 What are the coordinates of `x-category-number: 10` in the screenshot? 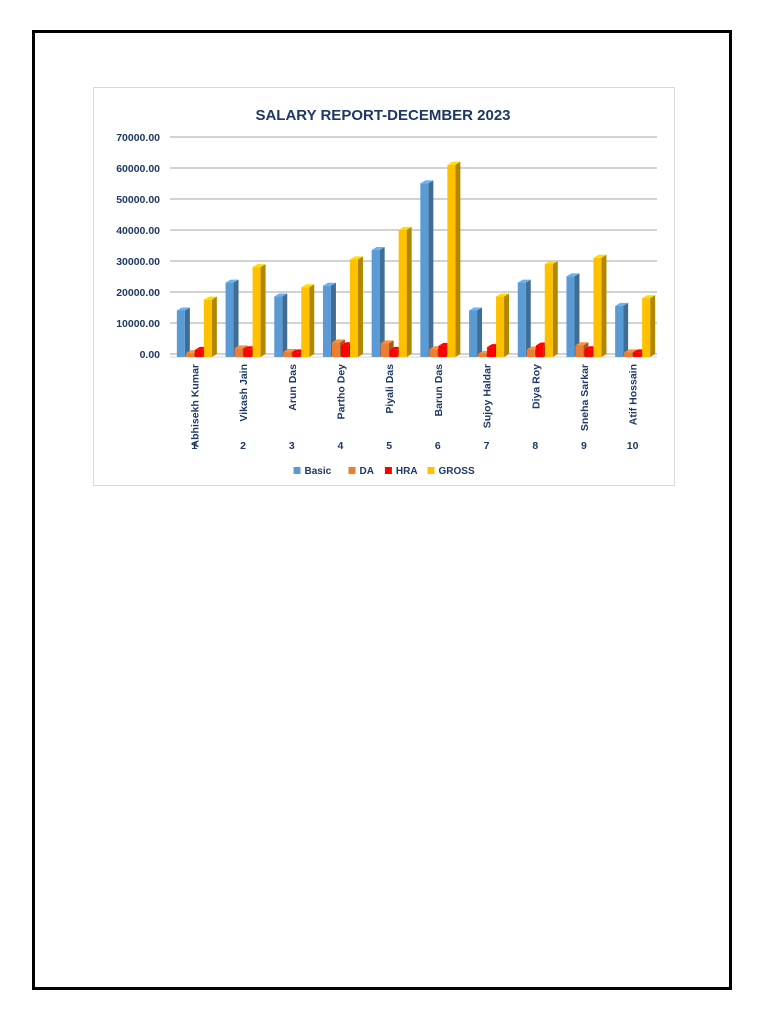 It's located at (633, 446).